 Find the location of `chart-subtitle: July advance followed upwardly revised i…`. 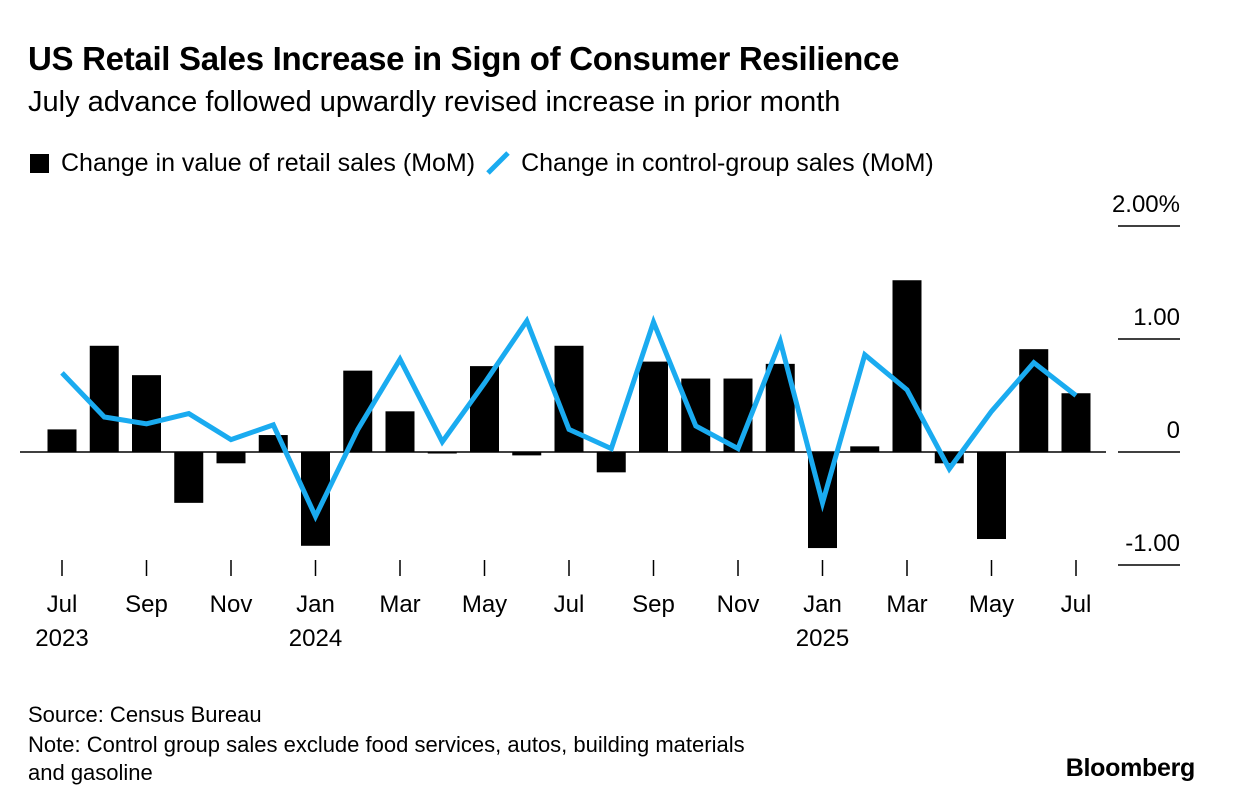

chart-subtitle: July advance followed upwardly revised i… is located at coordinates (434, 102).